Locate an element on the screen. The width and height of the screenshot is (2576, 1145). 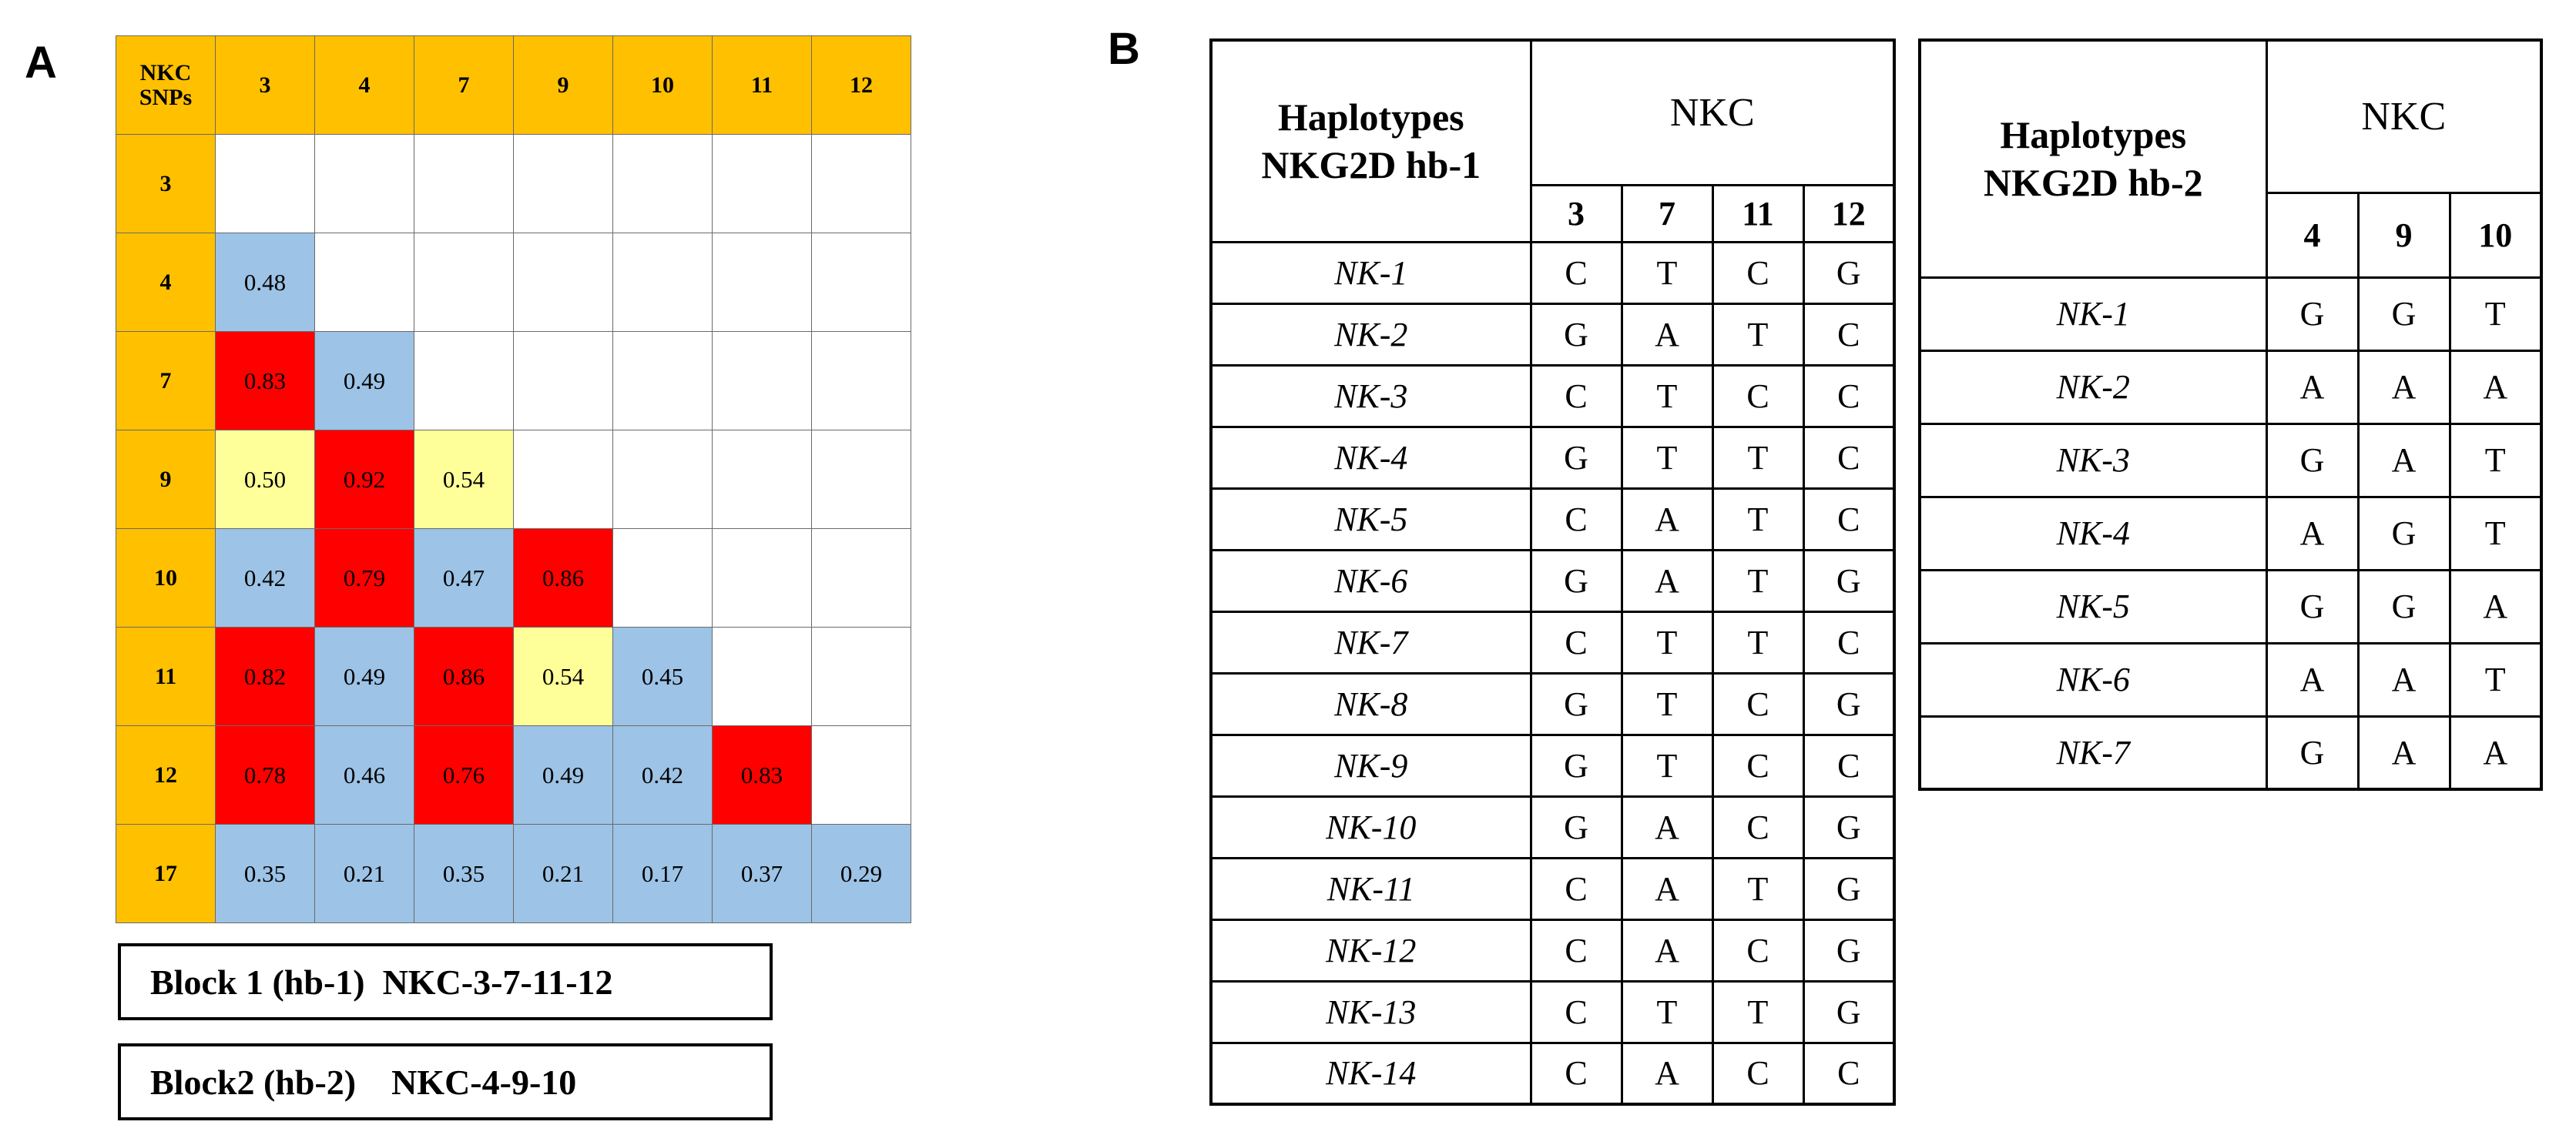
ld-cell-12-7: 0.76 is located at coordinates (464, 775).